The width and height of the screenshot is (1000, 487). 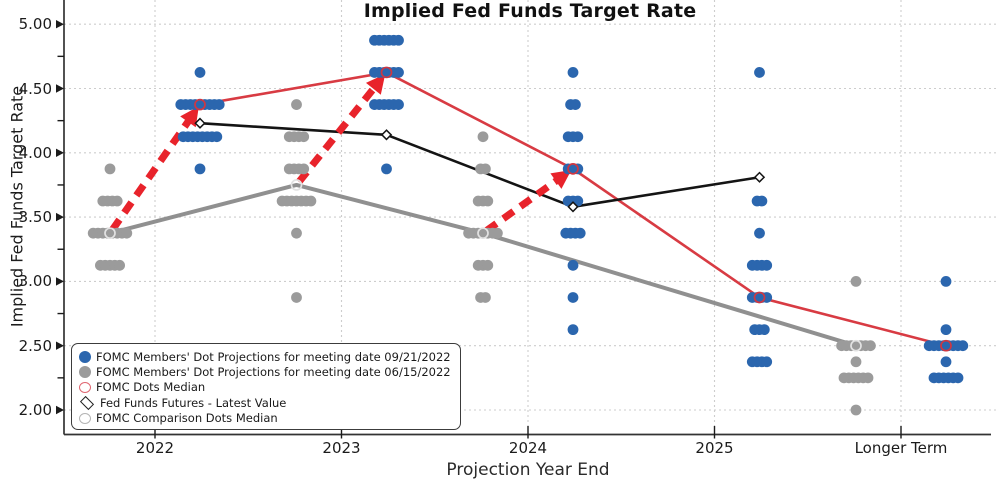 What do you see at coordinates (35, 281) in the screenshot?
I see `y-tick-3.00: 3.00` at bounding box center [35, 281].